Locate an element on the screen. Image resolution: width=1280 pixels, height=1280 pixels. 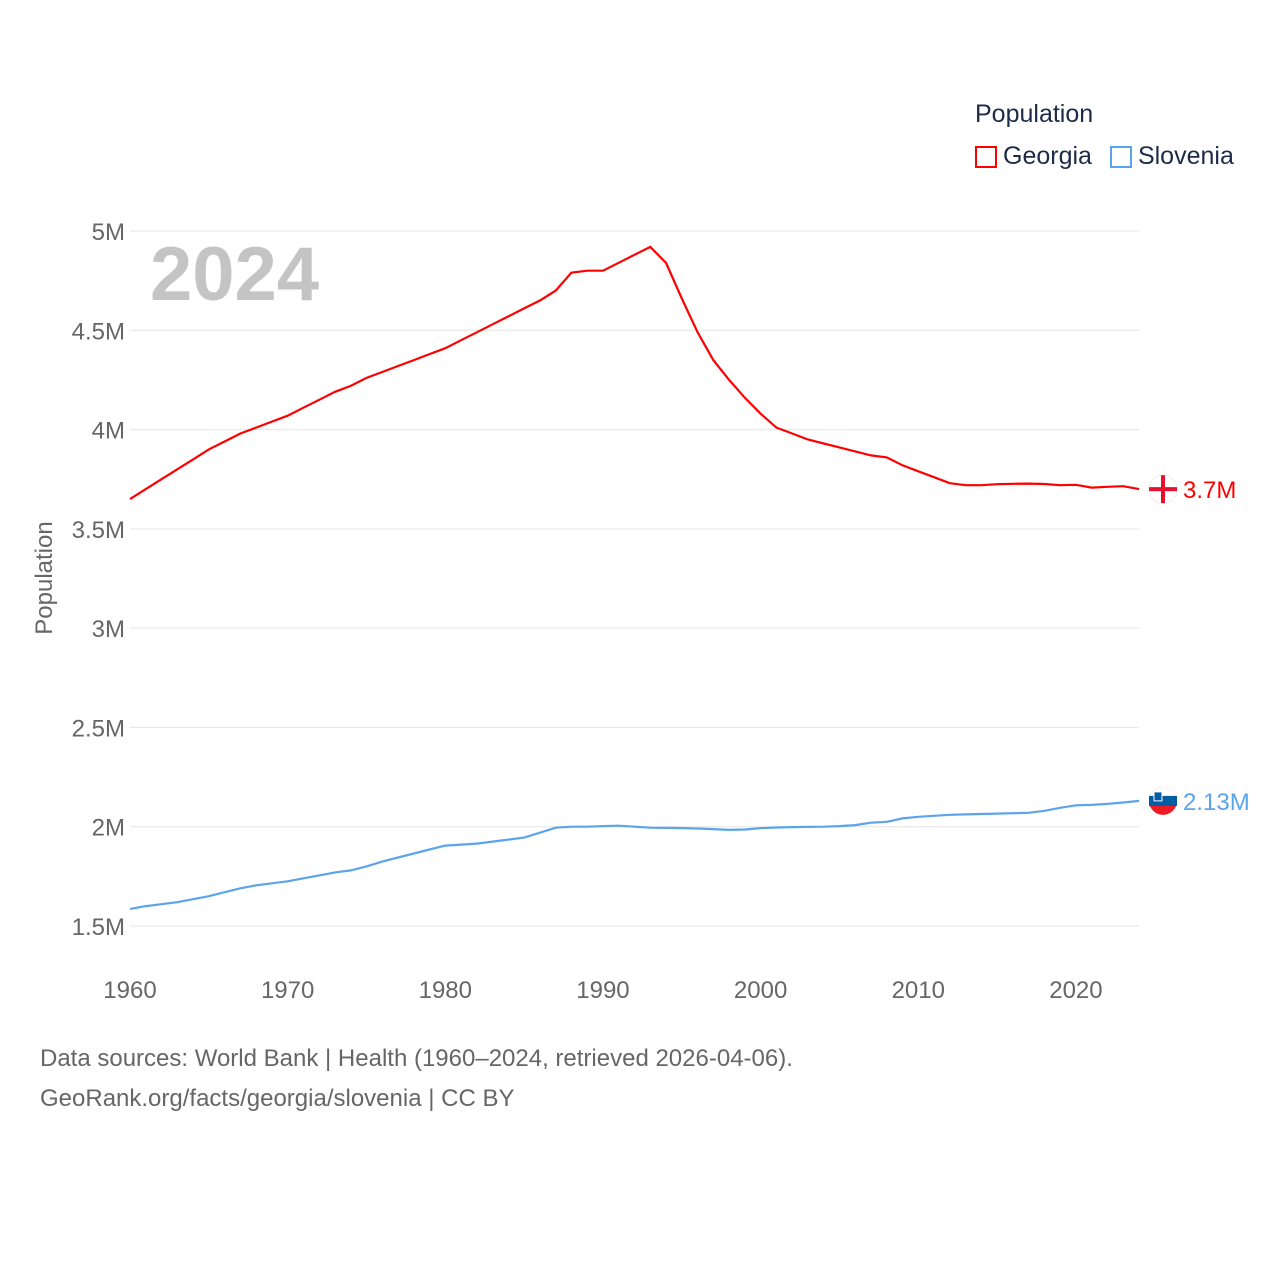
x-tick-label: 1990 is located at coordinates (602, 990).